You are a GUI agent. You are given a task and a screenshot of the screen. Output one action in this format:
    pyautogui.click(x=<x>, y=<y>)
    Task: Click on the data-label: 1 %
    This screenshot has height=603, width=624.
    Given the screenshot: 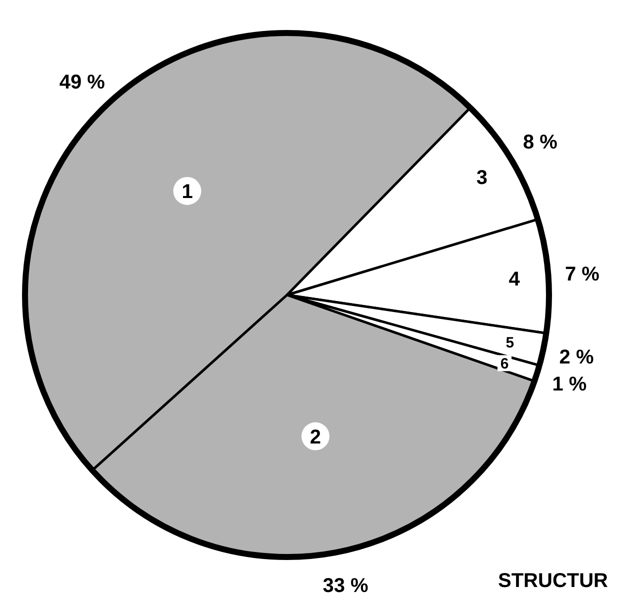 What is the action you would take?
    pyautogui.click(x=569, y=385)
    